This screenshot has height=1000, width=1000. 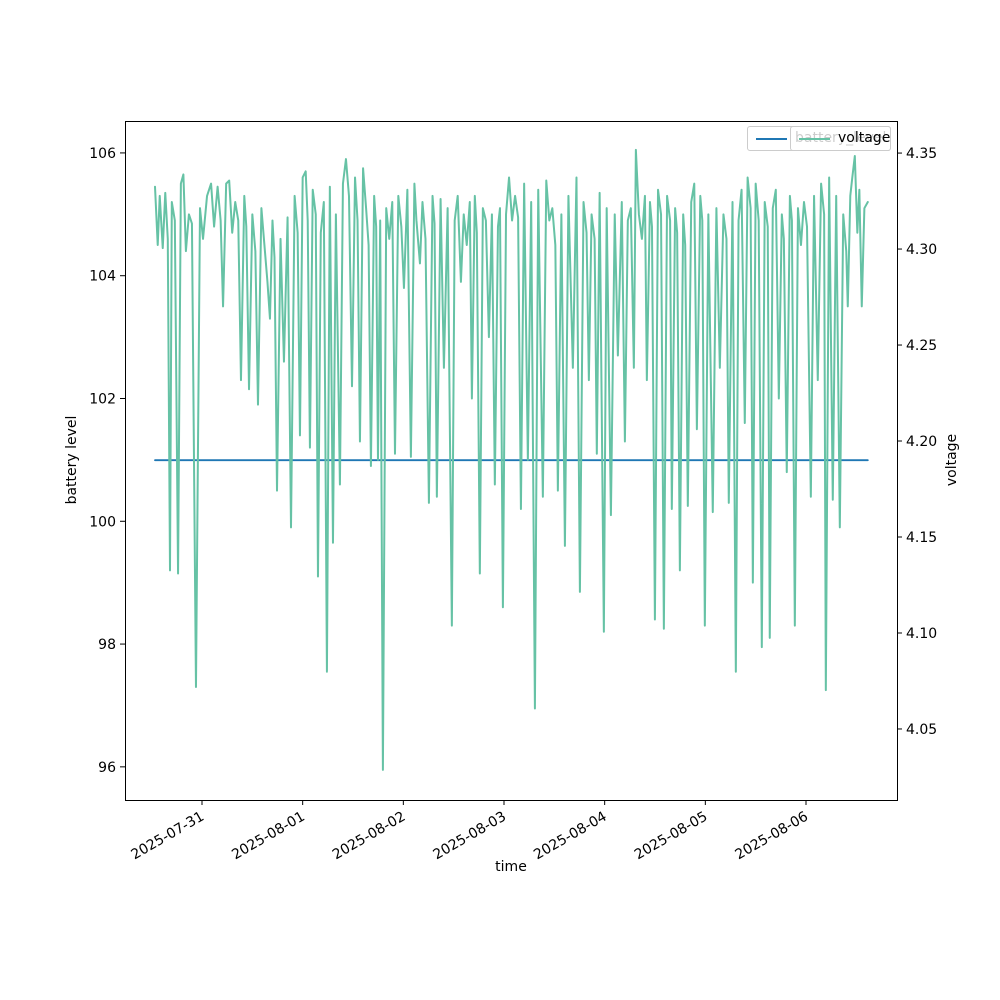 What do you see at coordinates (102, 522) in the screenshot?
I see `y-left-tick-label-2: 100` at bounding box center [102, 522].